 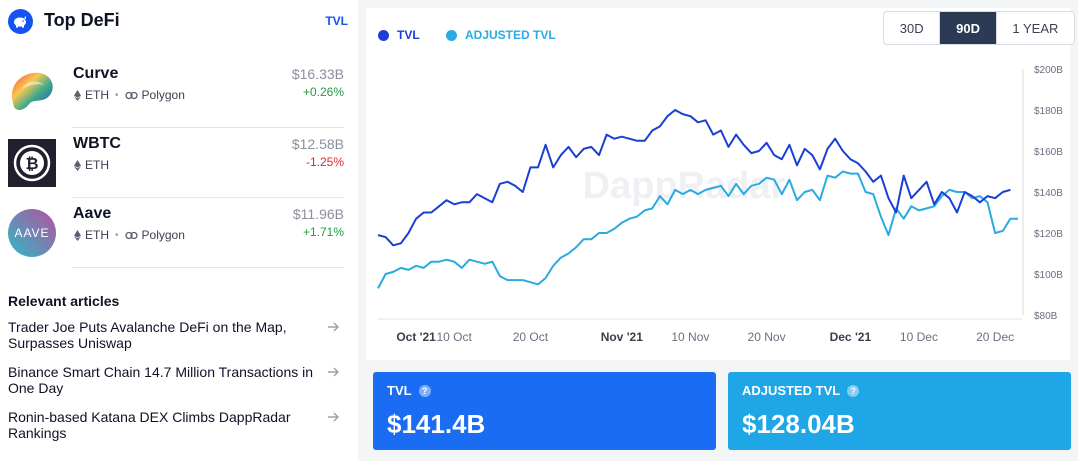 What do you see at coordinates (323, 232) in the screenshot?
I see `protocol-change: +1.71%` at bounding box center [323, 232].